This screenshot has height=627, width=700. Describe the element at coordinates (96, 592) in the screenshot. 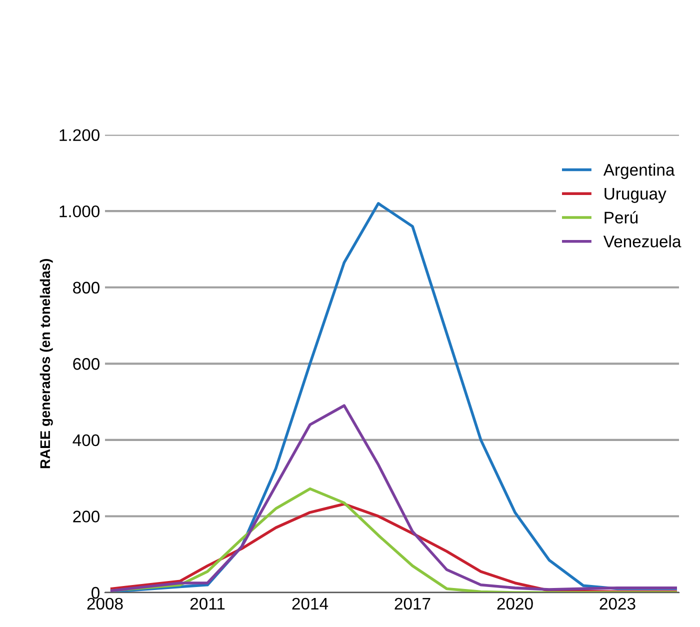

I see `y-tick-label: 0` at that location.